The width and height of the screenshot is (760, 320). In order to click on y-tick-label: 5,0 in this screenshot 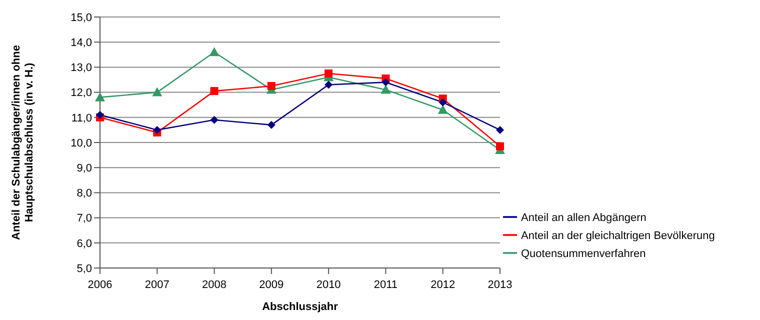, I will do `click(84, 268)`.